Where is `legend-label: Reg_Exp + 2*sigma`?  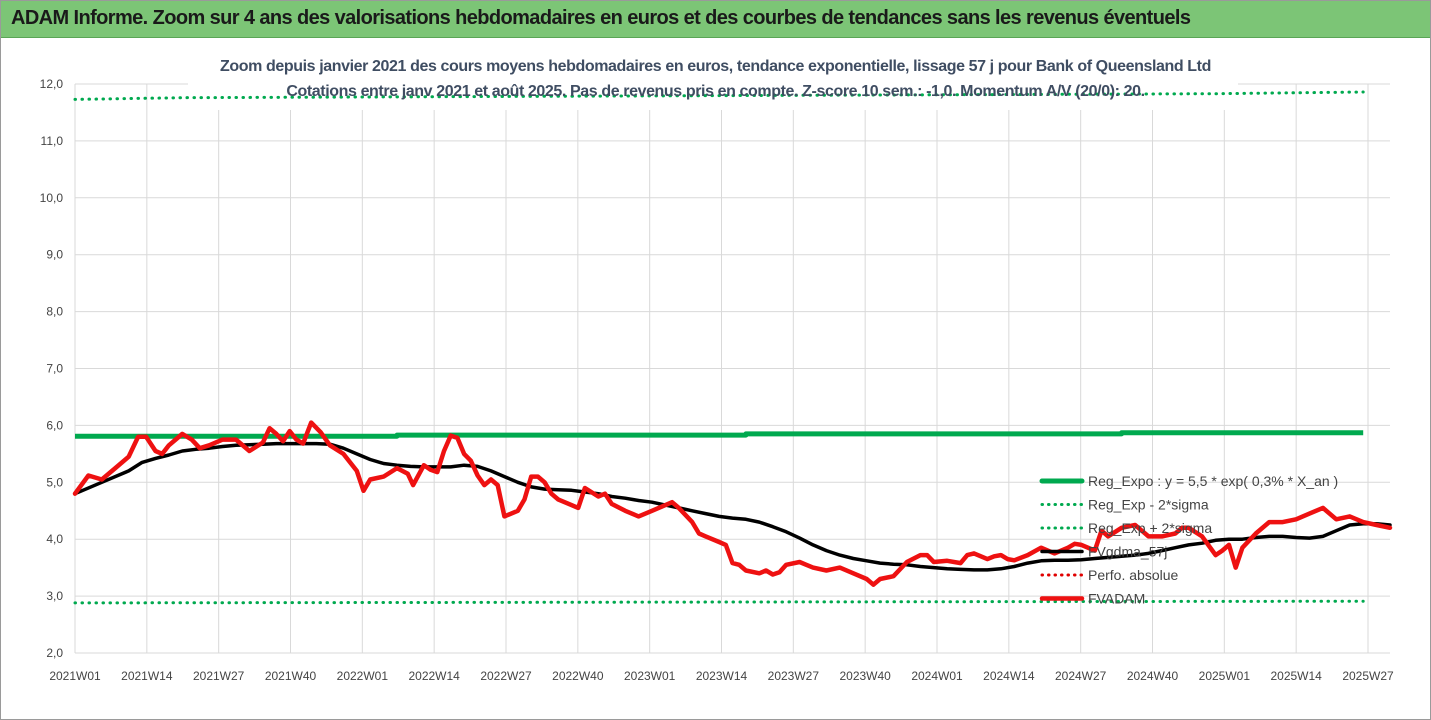 legend-label: Reg_Exp + 2*sigma is located at coordinates (1150, 528).